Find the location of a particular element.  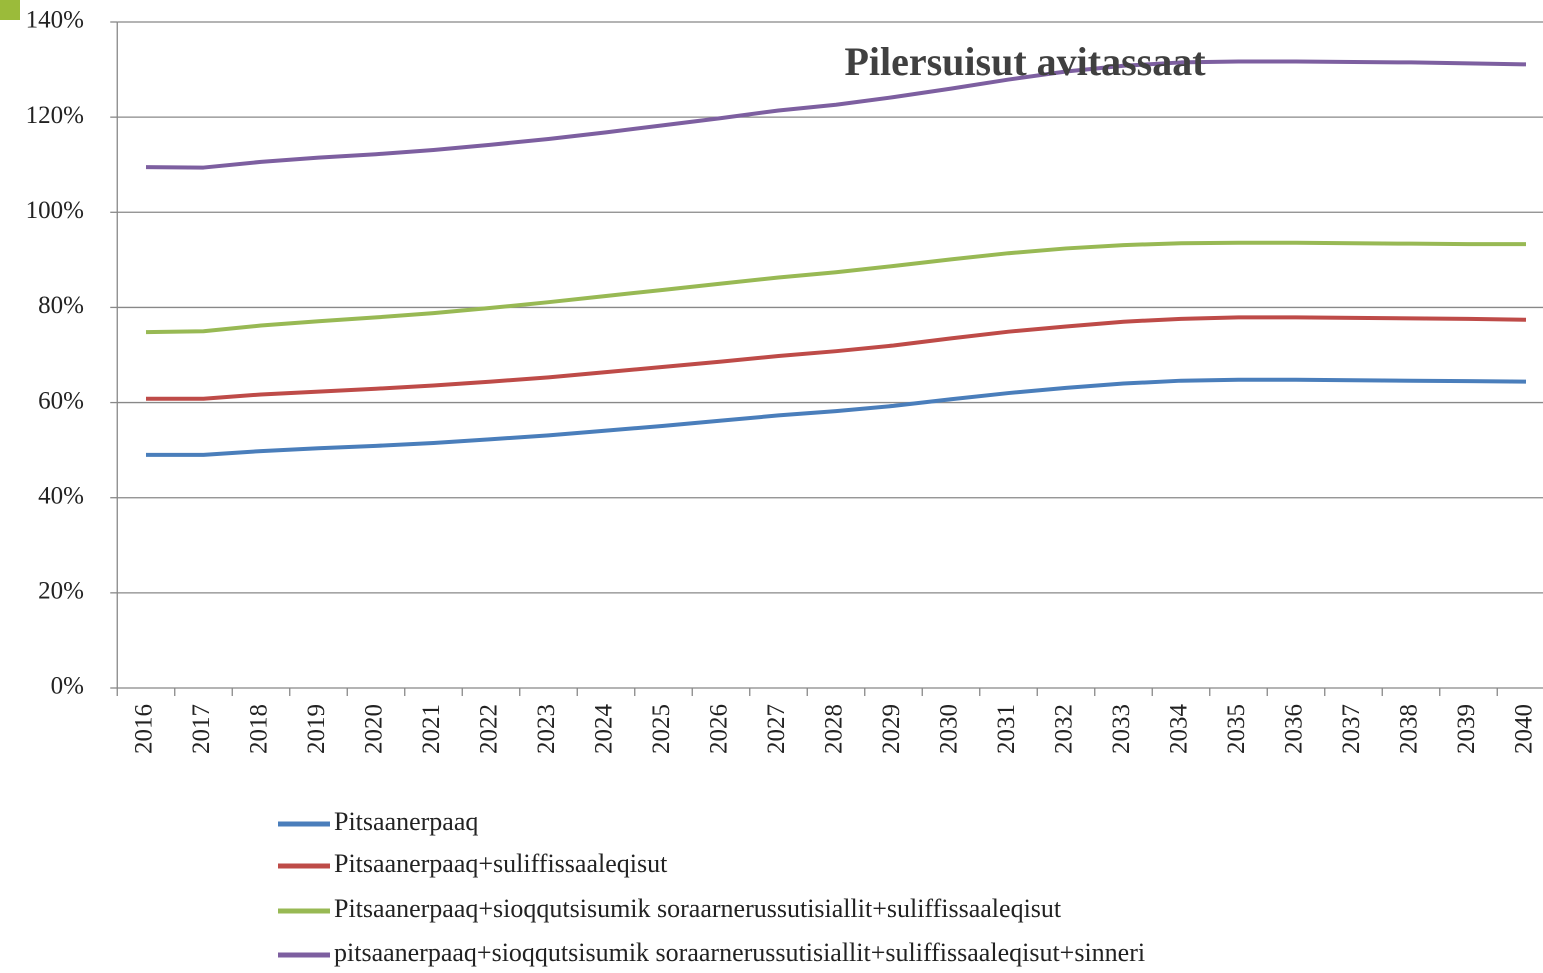

x-tick-label: 2034 is located at coordinates (1179, 729).